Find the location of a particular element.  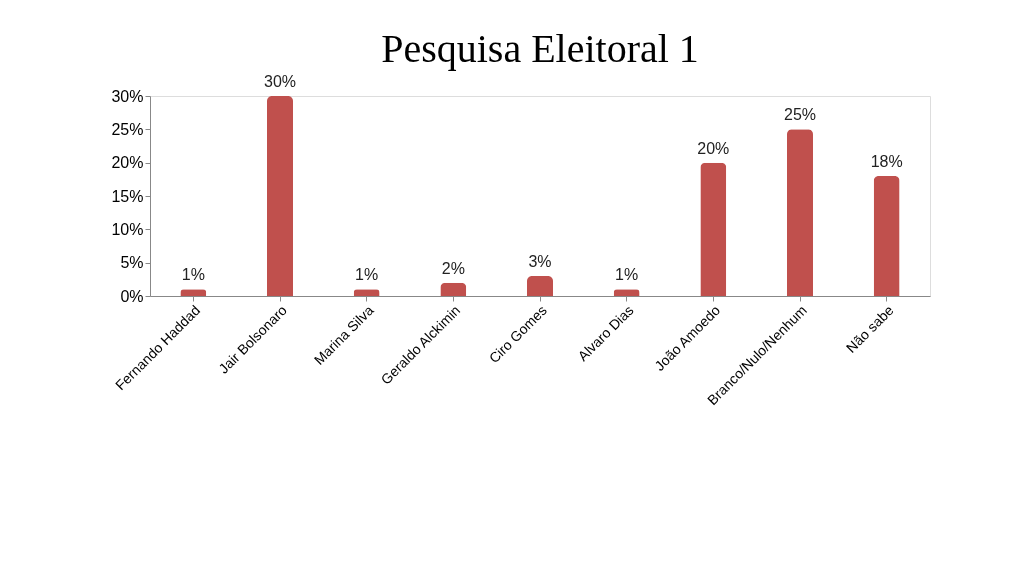

data-label: 25% is located at coordinates (800, 115).